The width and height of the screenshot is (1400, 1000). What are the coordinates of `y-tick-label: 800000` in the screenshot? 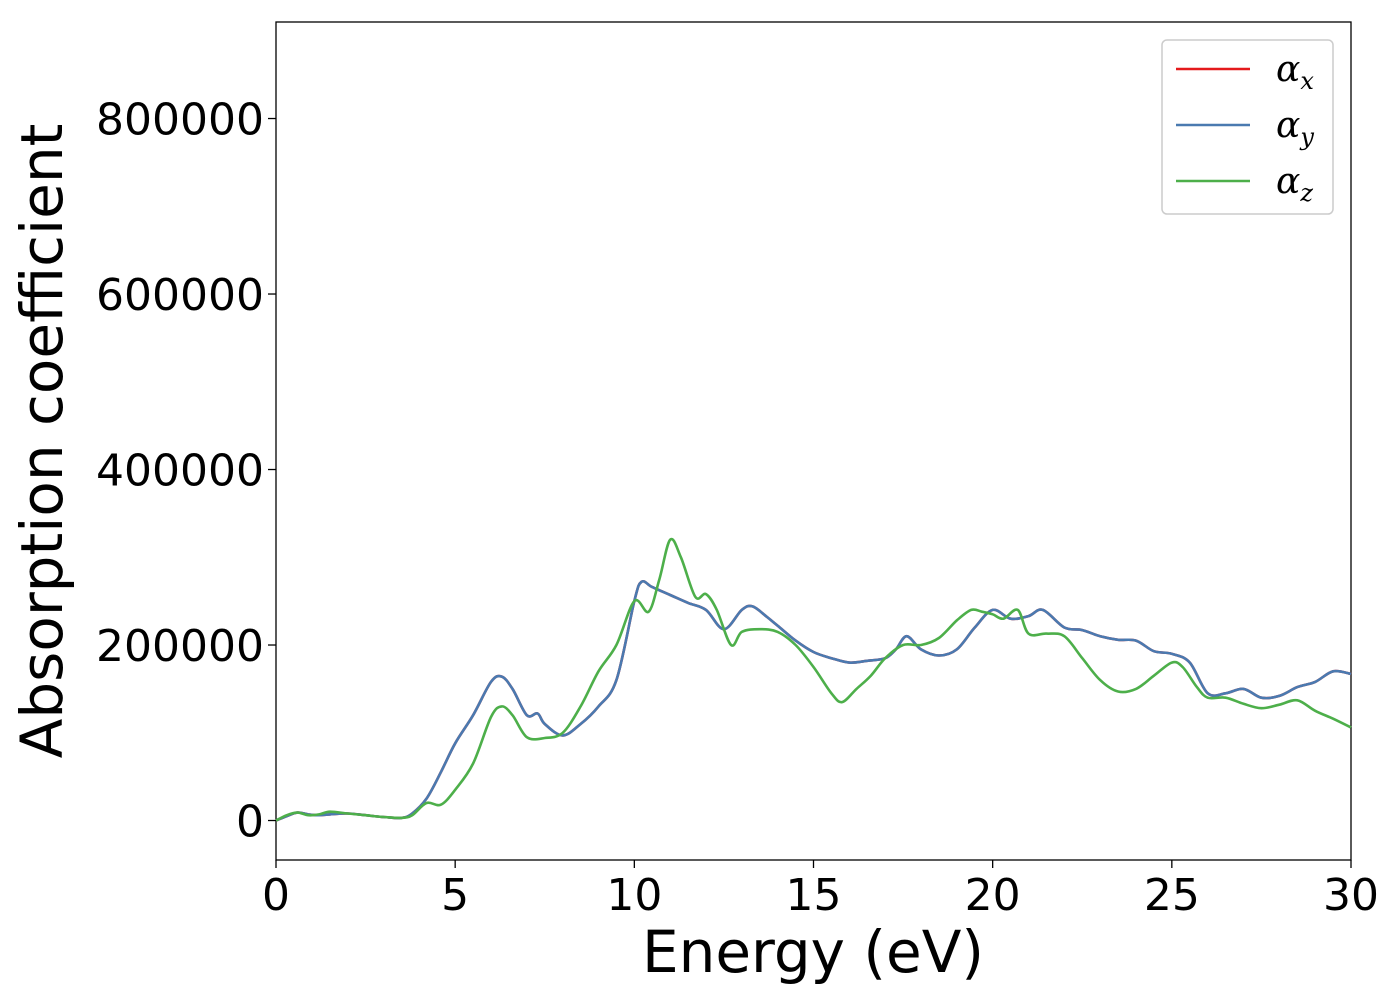 It's located at (180, 120).